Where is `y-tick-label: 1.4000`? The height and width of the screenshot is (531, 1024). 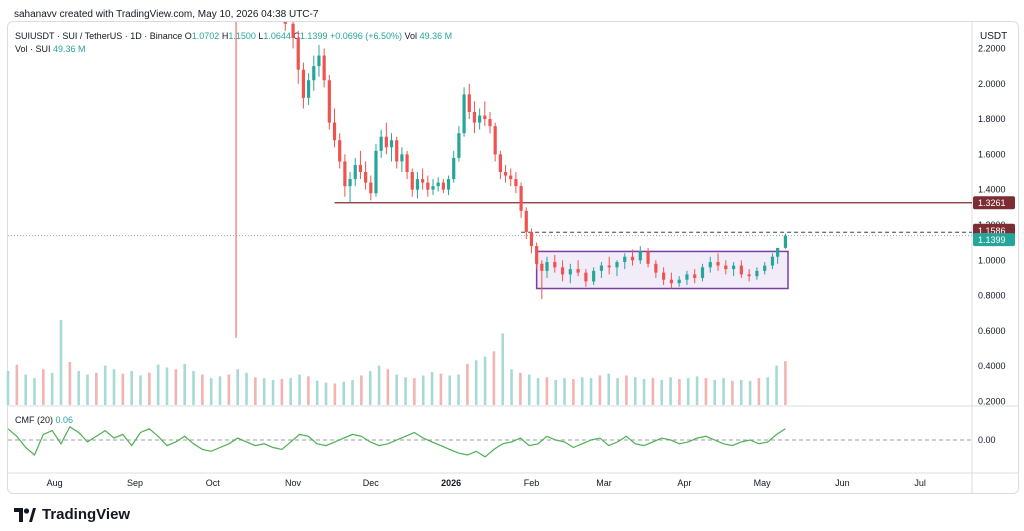 y-tick-label: 1.4000 is located at coordinates (992, 190).